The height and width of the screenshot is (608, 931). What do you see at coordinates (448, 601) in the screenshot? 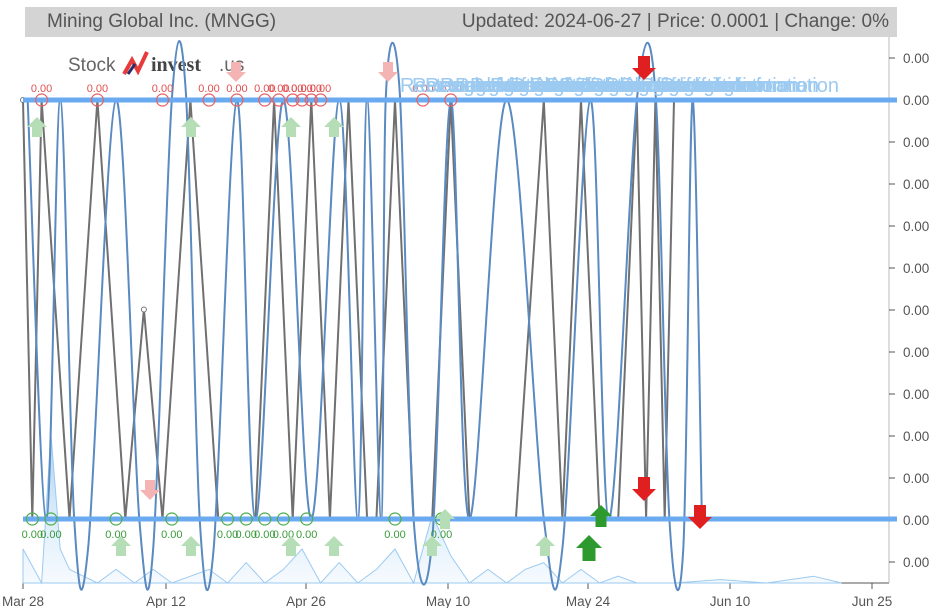
I see `x-tick-label: May 10` at bounding box center [448, 601].